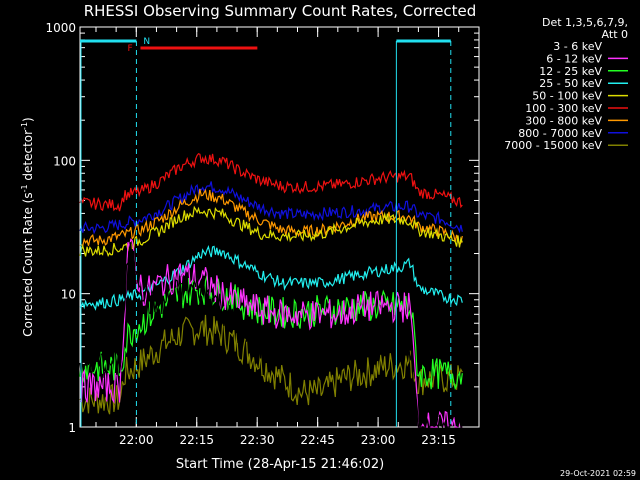  Describe the element at coordinates (598, 473) in the screenshot. I see `generated-timestamp: 29-Oct-2021 02:59` at that location.